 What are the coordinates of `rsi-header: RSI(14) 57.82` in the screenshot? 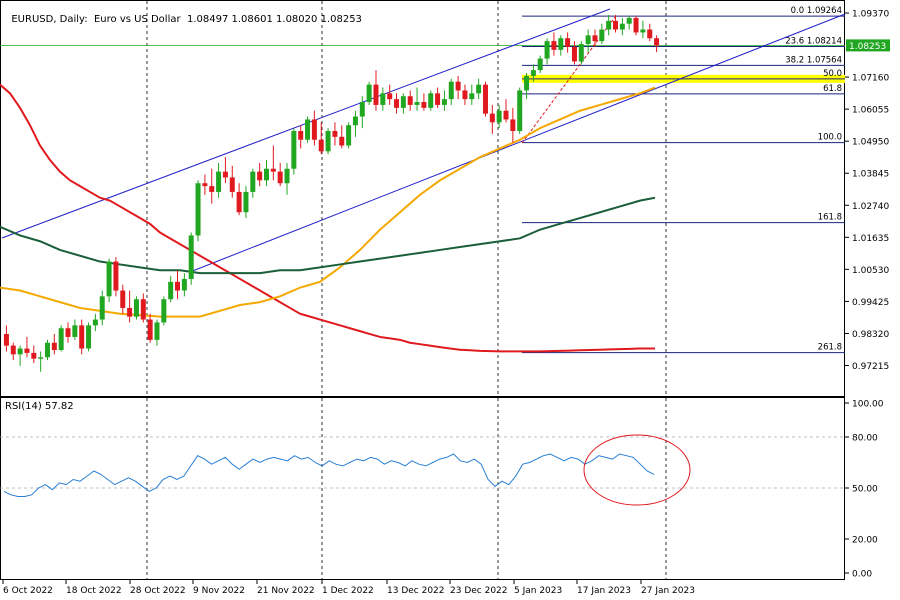 It's located at (39, 406).